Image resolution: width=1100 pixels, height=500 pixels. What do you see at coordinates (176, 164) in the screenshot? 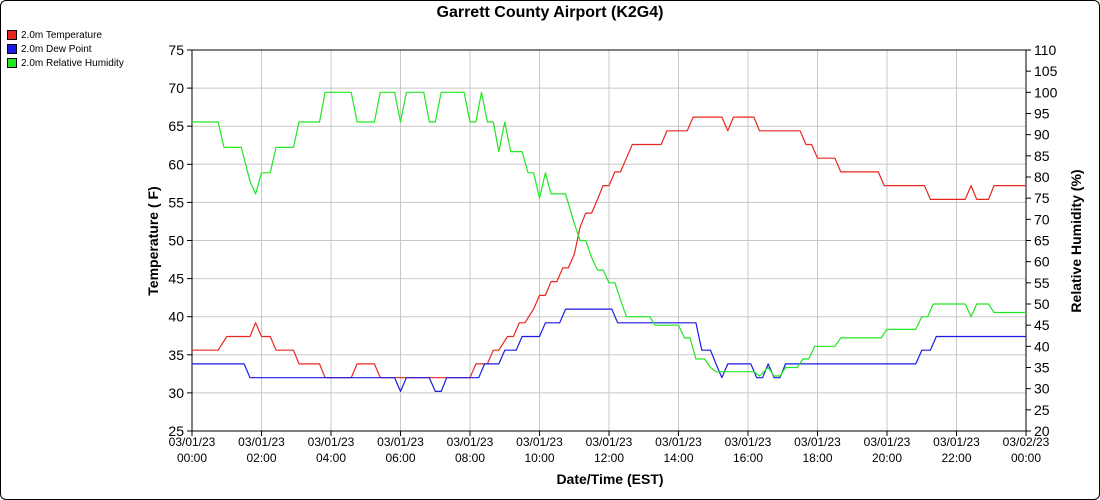
I see `y-tick-label: 60` at bounding box center [176, 164].